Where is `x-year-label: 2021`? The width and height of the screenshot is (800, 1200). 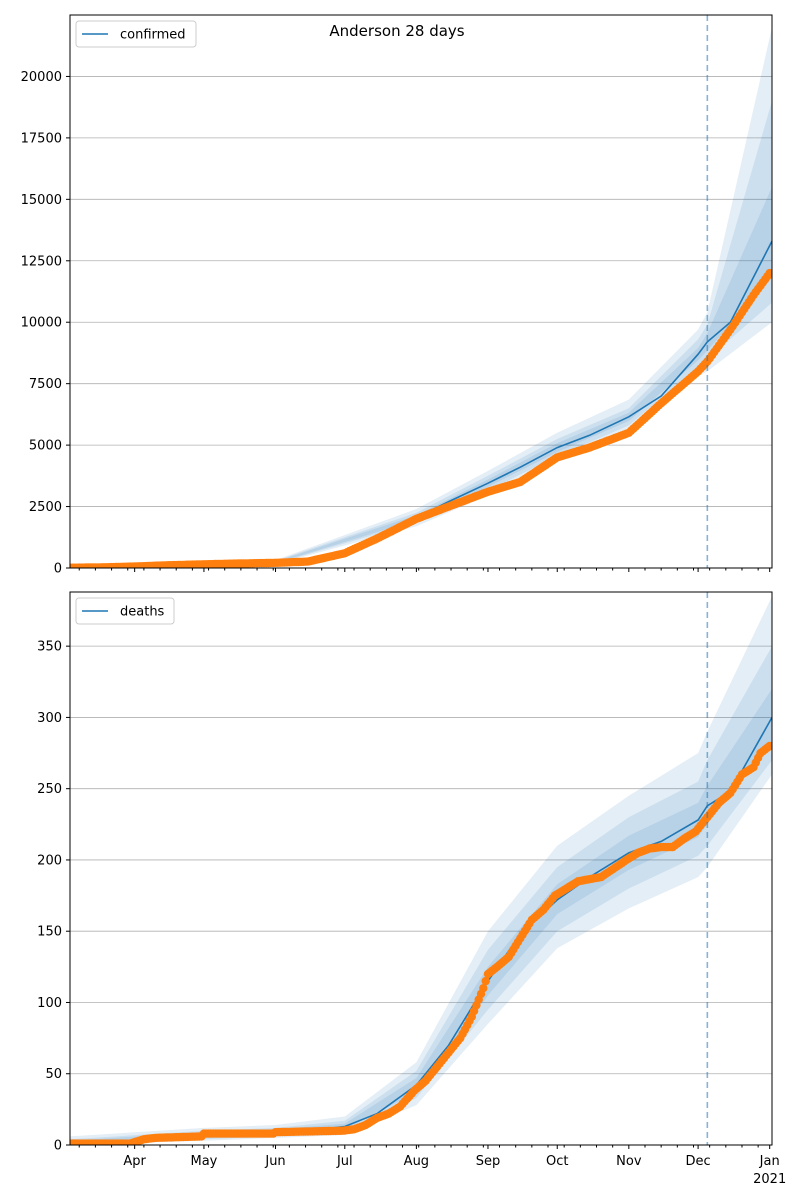
x-year-label: 2021 is located at coordinates (769, 1179).